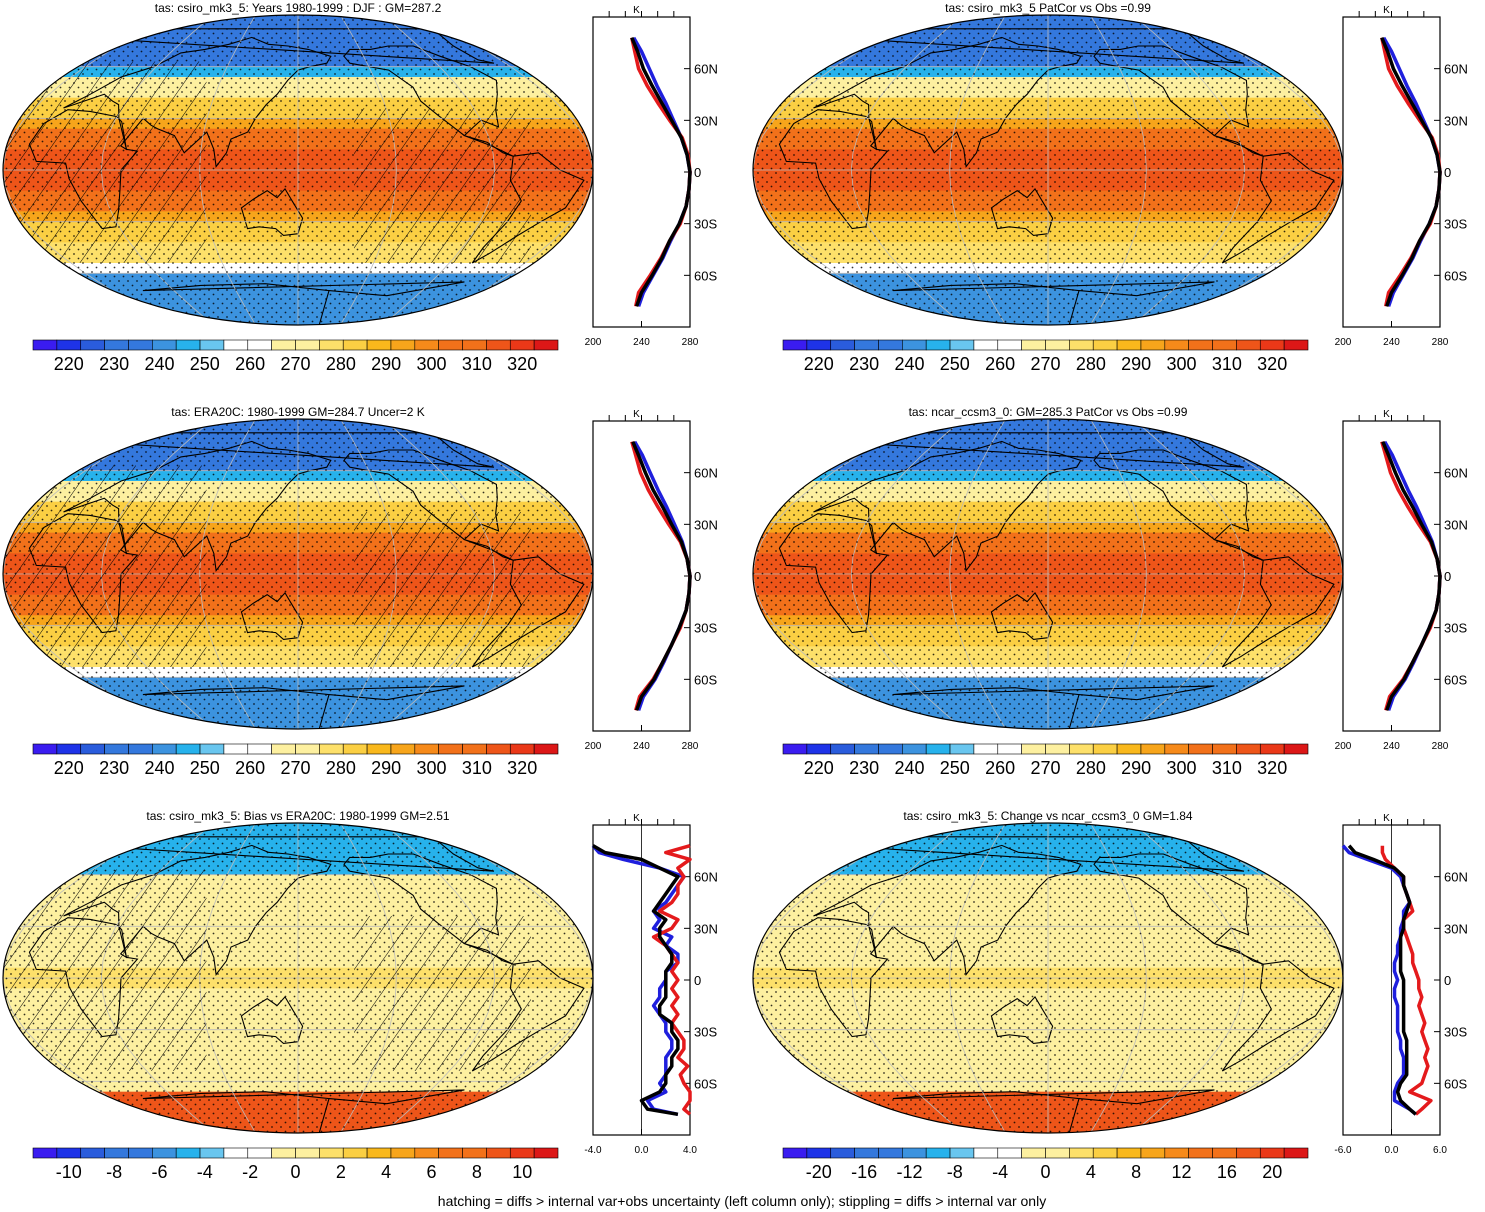  Describe the element at coordinates (955, 1172) in the screenshot. I see `colorbar-label: -8` at that location.